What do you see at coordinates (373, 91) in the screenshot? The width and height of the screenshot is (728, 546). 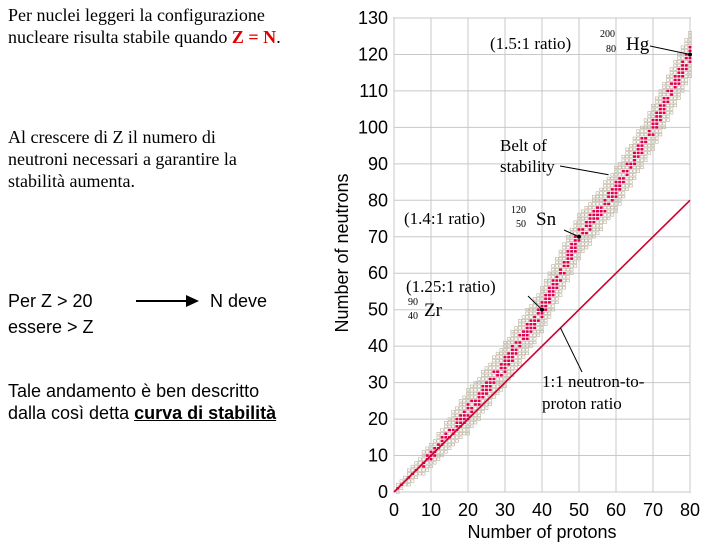 I see `y-tick-label: 110` at bounding box center [373, 91].